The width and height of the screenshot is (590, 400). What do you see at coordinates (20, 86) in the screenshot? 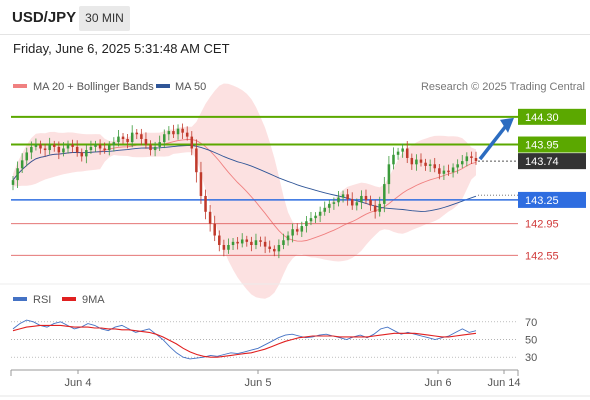
I see `ma20-legend-swatch` at bounding box center [20, 86].